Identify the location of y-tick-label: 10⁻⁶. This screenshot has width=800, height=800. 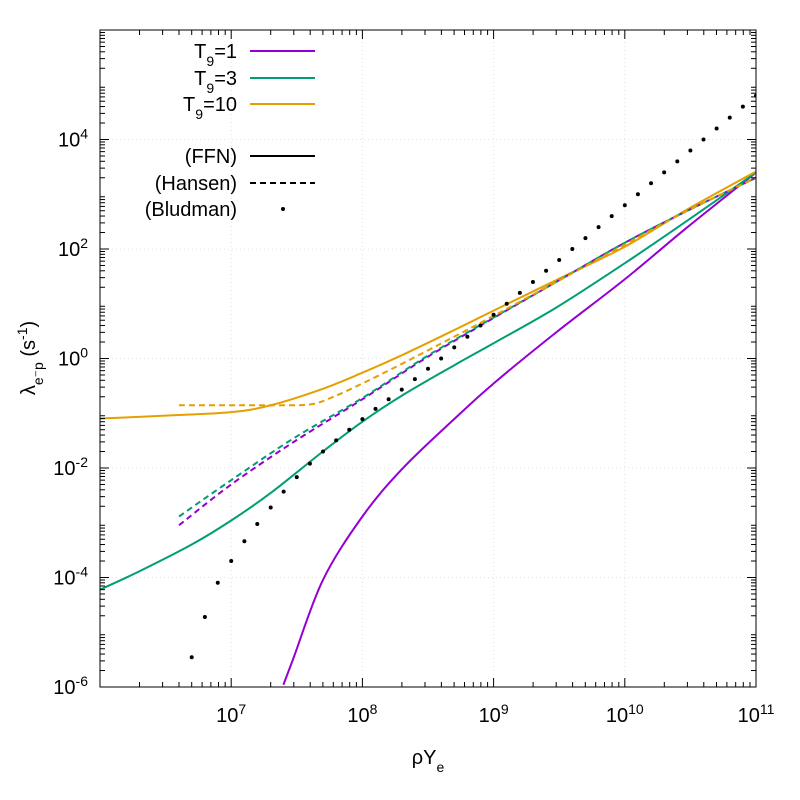
(70, 686).